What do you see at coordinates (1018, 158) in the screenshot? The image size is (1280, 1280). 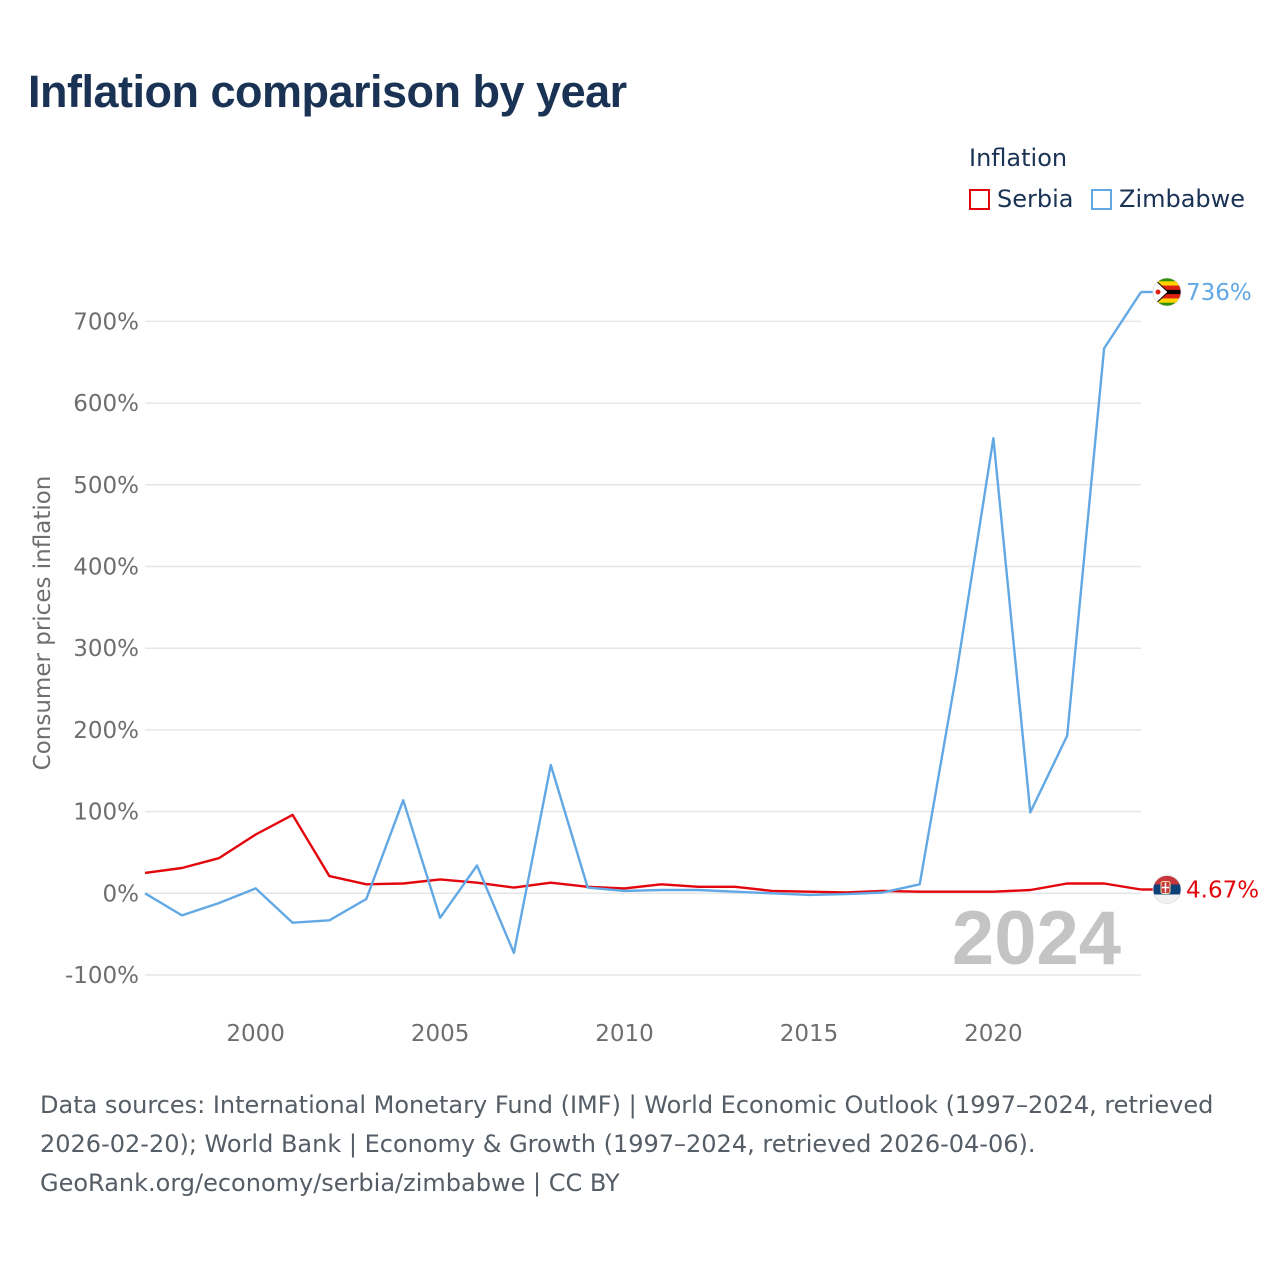 I see `legend-title: Inflation` at bounding box center [1018, 158].